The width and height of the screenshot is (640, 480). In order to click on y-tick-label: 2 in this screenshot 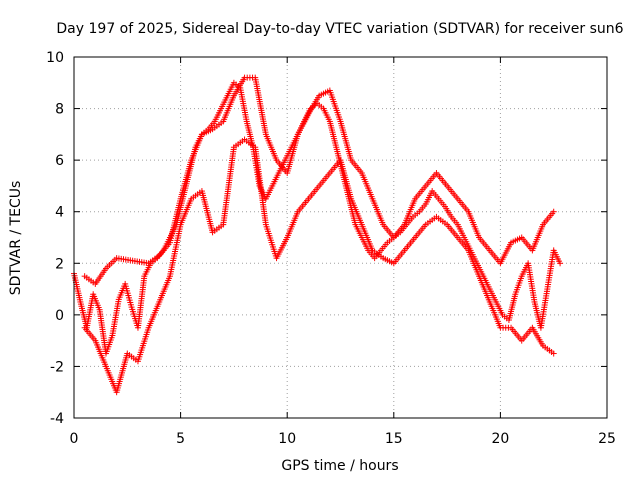, I will do `click(59, 264)`.